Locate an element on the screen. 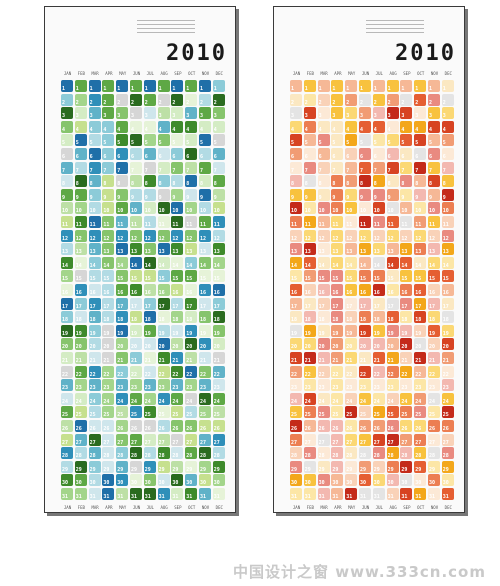 The image size is (500, 586). month-label: DEC is located at coordinates (219, 507).